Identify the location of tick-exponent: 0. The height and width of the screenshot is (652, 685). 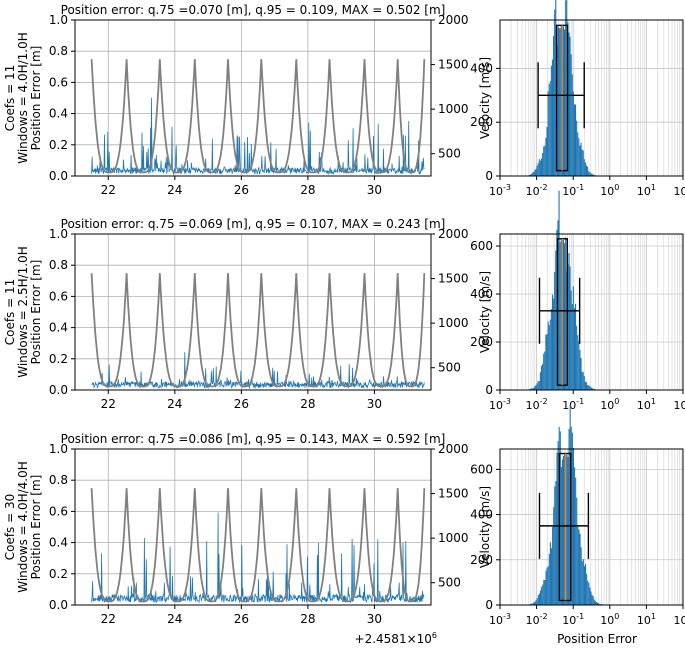
(616, 401).